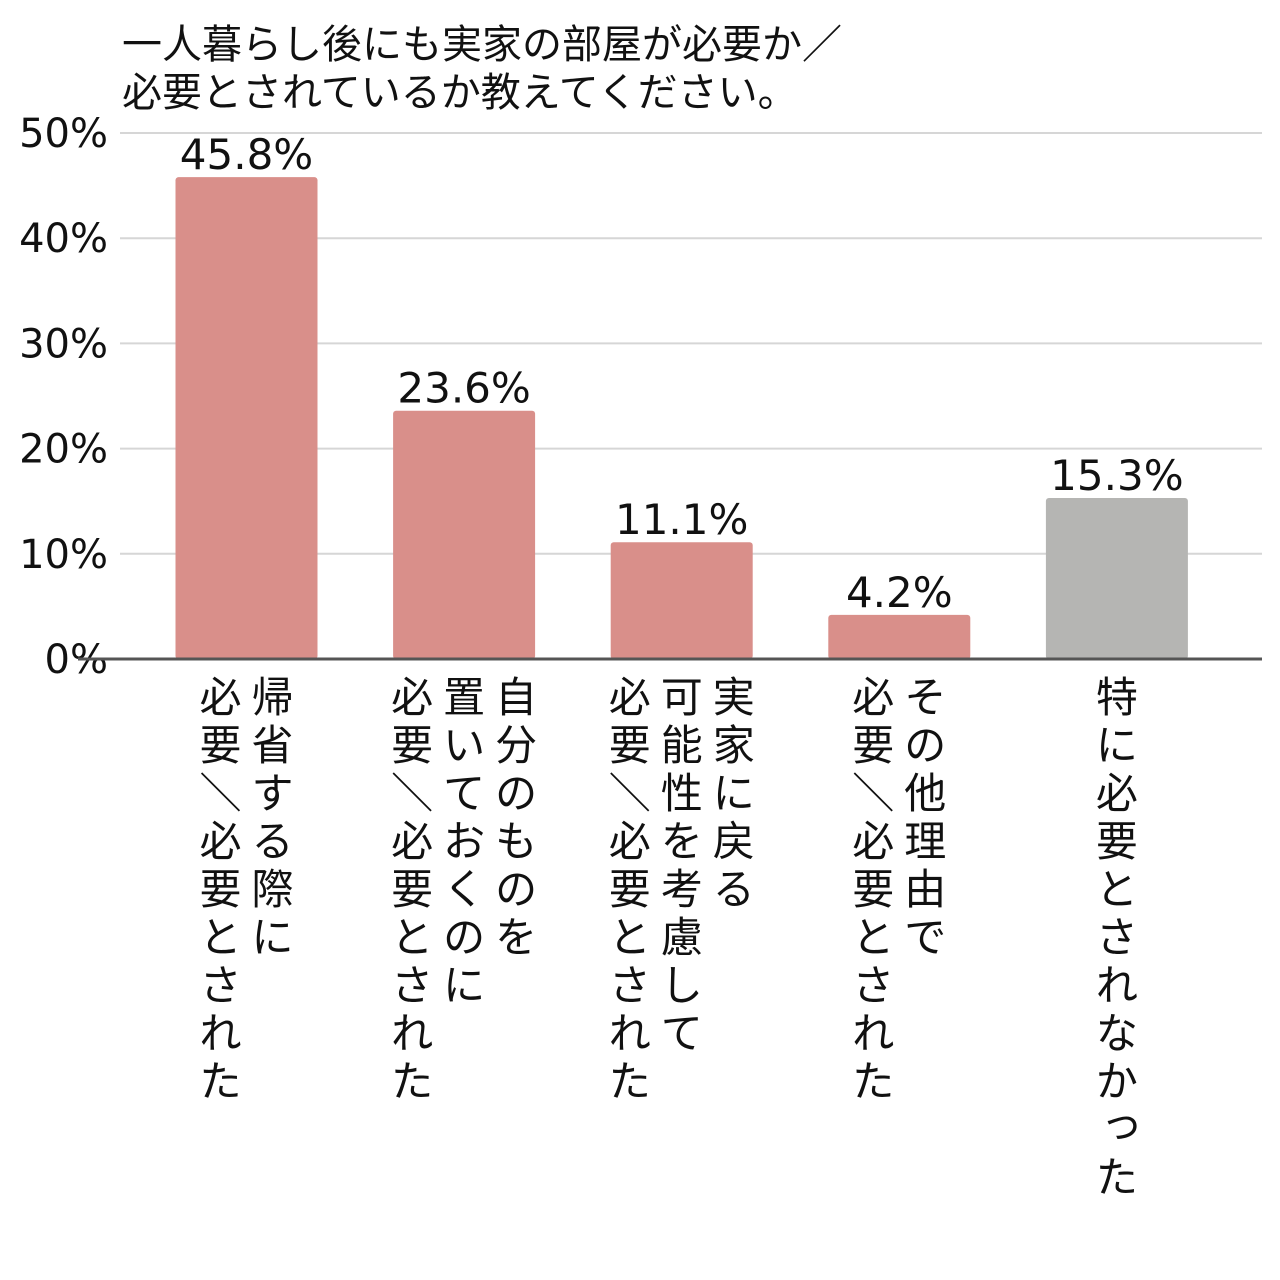  I want to click on category-label-char: 際, so click(272, 889).